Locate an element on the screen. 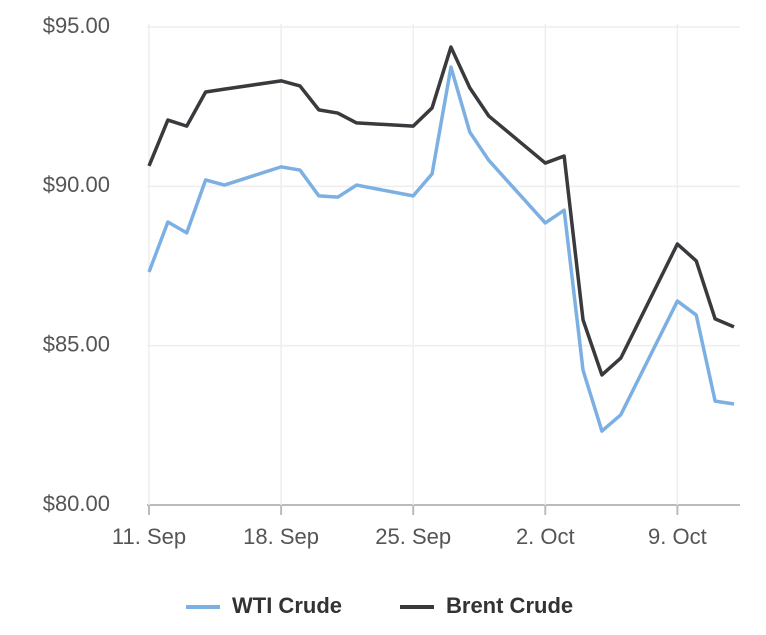 This screenshot has height=635, width=766. x-tick-label: 18. Sep is located at coordinates (281, 536).